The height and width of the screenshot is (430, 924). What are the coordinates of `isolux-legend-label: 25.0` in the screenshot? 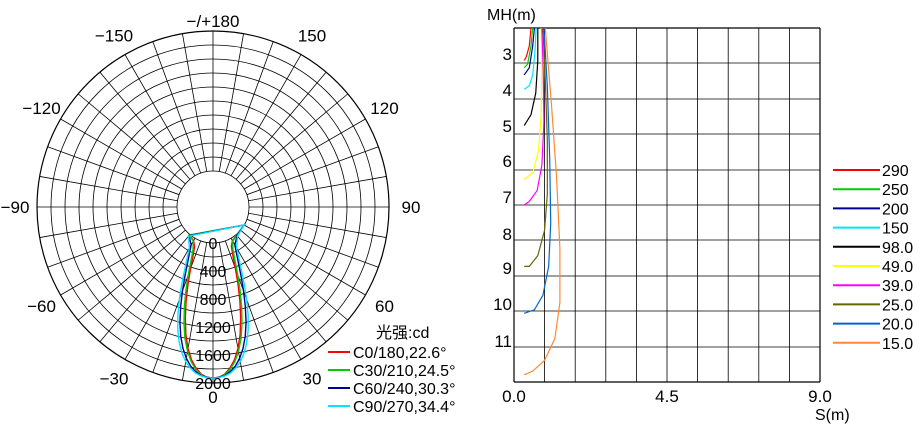 It's located at (897, 305).